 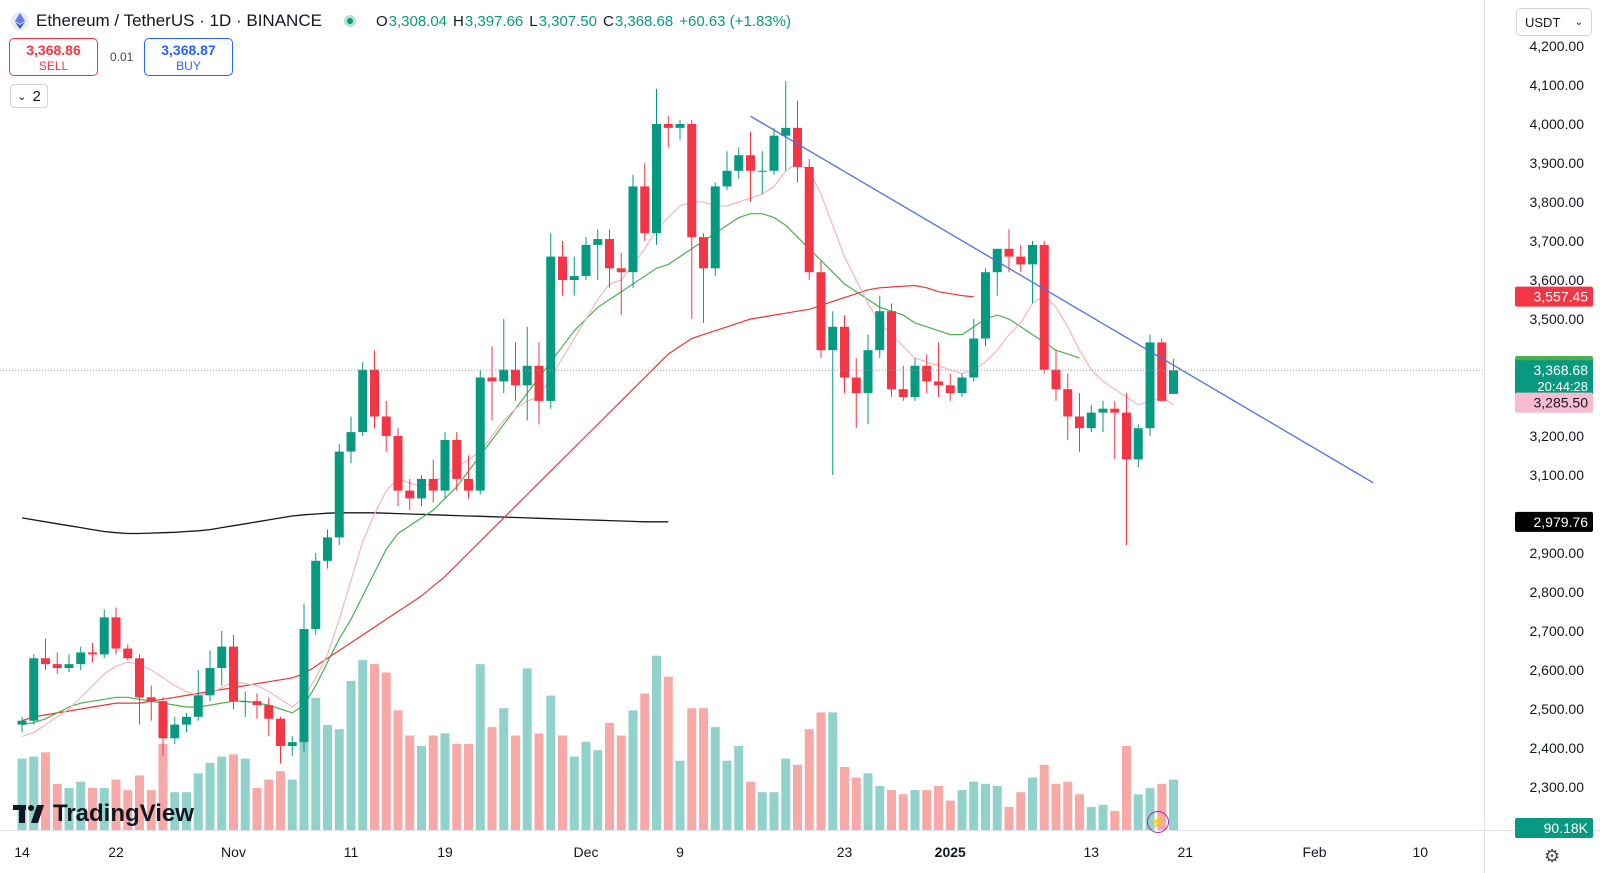 What do you see at coordinates (608, 21) in the screenshot?
I see `ohlc-close-key: C` at bounding box center [608, 21].